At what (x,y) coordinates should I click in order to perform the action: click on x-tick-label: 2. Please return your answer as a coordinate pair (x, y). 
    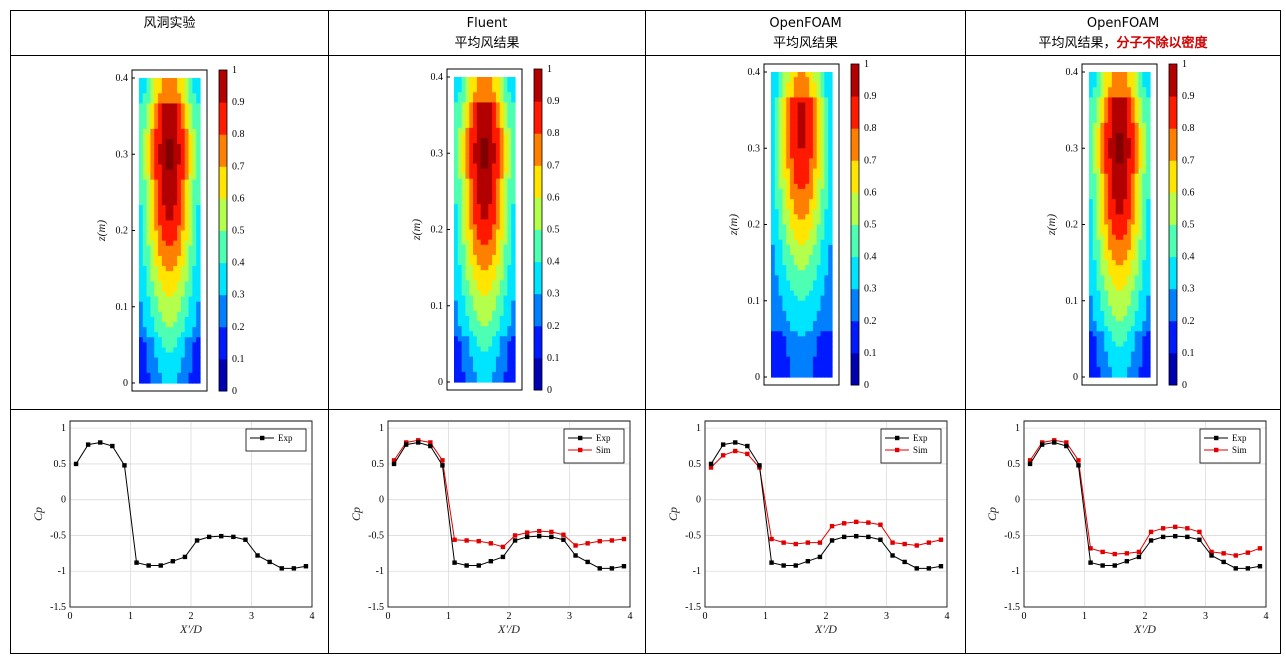
    Looking at the image, I should click on (1145, 616).